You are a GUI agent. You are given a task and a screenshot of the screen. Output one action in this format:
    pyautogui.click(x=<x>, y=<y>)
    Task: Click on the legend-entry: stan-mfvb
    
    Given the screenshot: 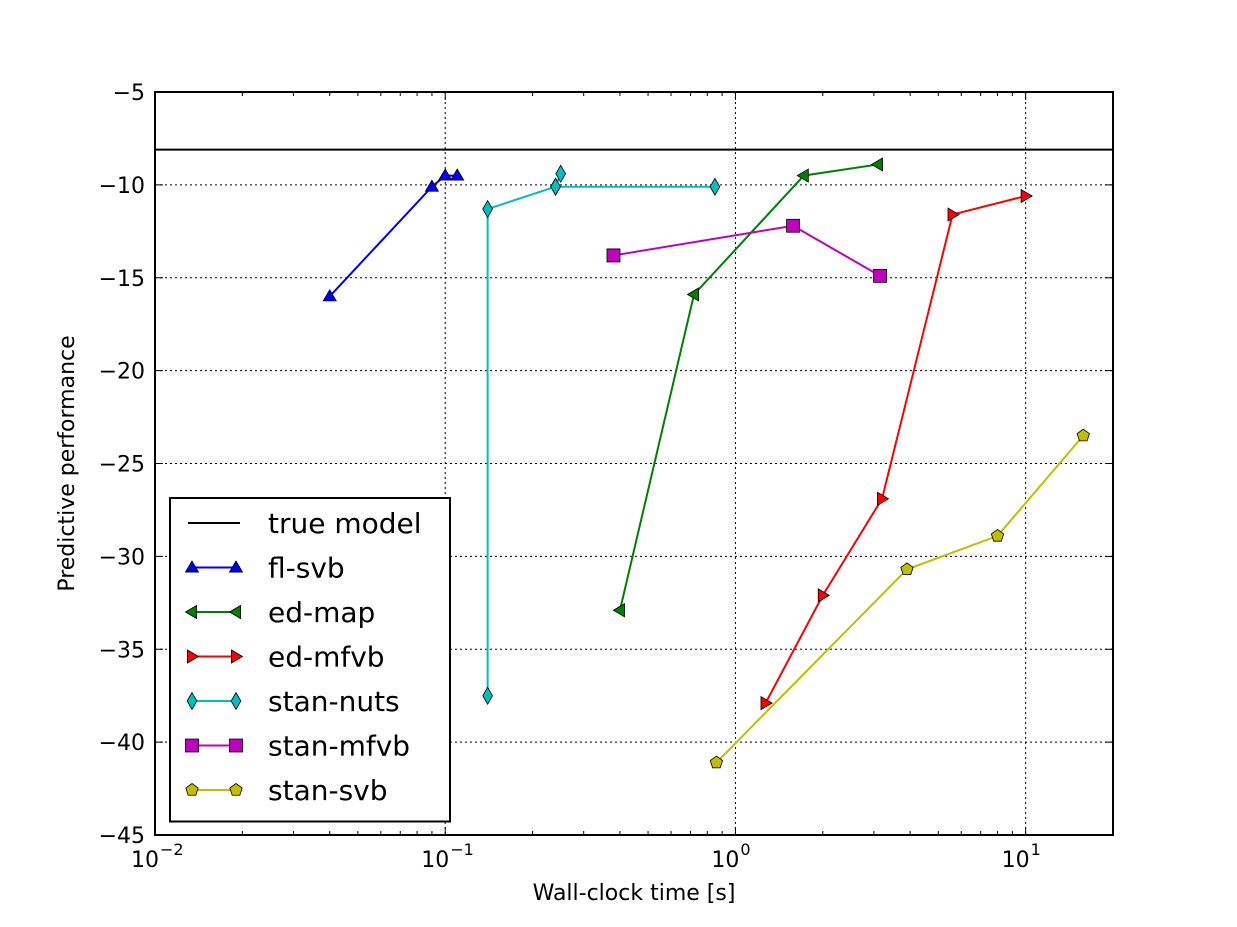 What is the action you would take?
    pyautogui.click(x=297, y=746)
    